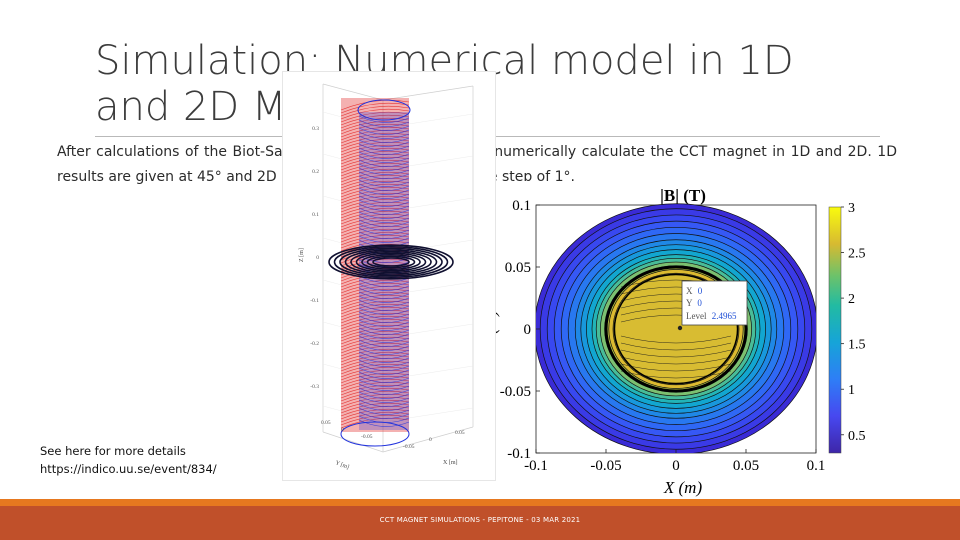 This screenshot has height=540, width=960. What do you see at coordinates (314, 258) in the screenshot?
I see `z-tick-labels: 0.3 0.2 0.1 0 -0.1 -0.2 -0.3` at bounding box center [314, 258].